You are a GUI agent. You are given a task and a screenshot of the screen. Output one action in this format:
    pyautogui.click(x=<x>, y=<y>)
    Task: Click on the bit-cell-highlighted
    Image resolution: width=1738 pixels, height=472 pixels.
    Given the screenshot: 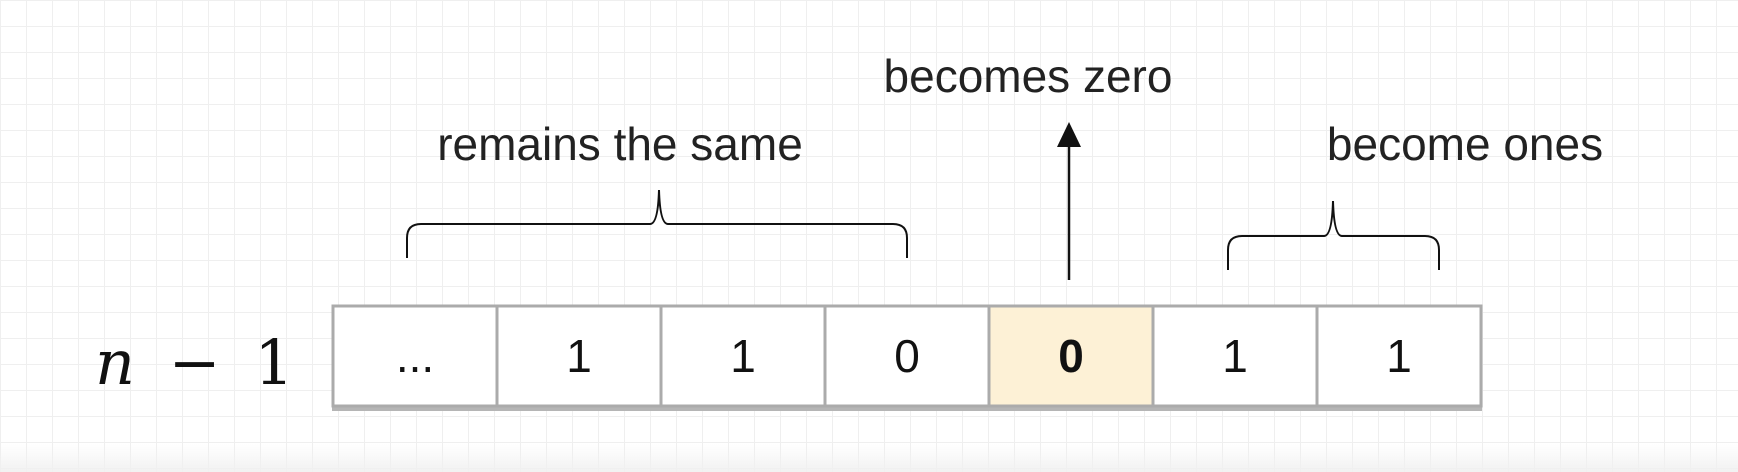 What is the action you would take?
    pyautogui.click(x=1071, y=356)
    